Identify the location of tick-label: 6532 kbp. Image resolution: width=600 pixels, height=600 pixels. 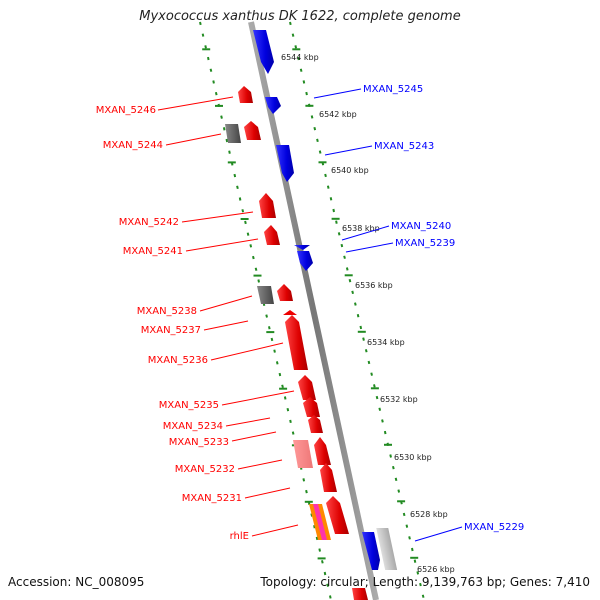
(399, 399).